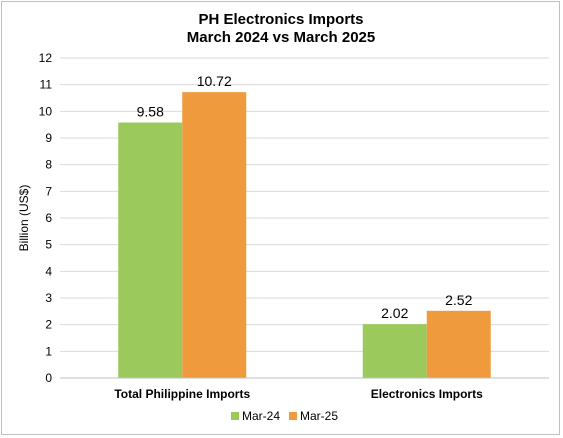 The height and width of the screenshot is (438, 563). What do you see at coordinates (48, 325) in the screenshot?
I see `y-tick-label: 2` at bounding box center [48, 325].